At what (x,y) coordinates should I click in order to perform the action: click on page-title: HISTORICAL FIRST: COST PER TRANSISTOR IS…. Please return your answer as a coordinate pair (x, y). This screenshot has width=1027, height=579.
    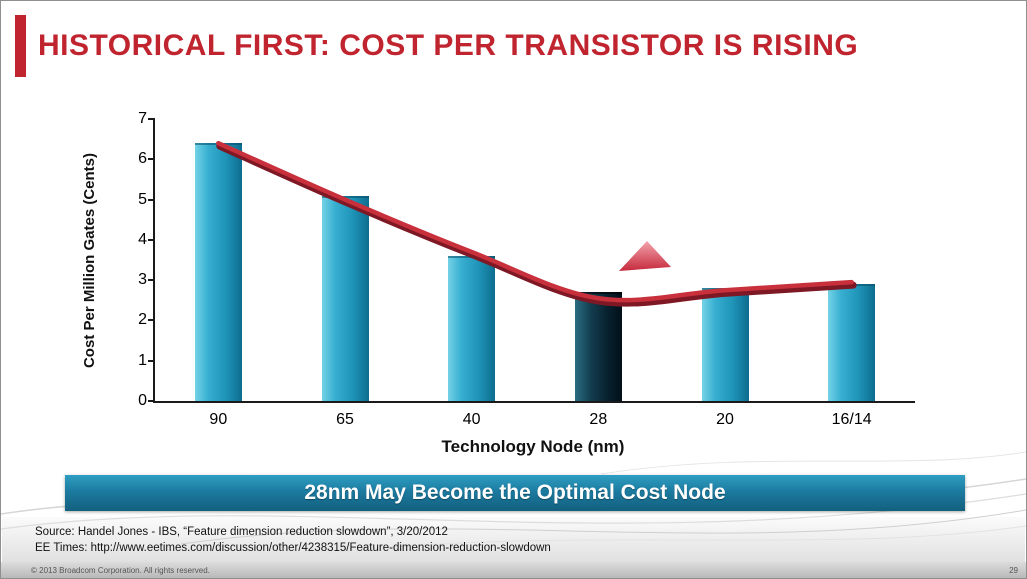
    Looking at the image, I should click on (448, 45).